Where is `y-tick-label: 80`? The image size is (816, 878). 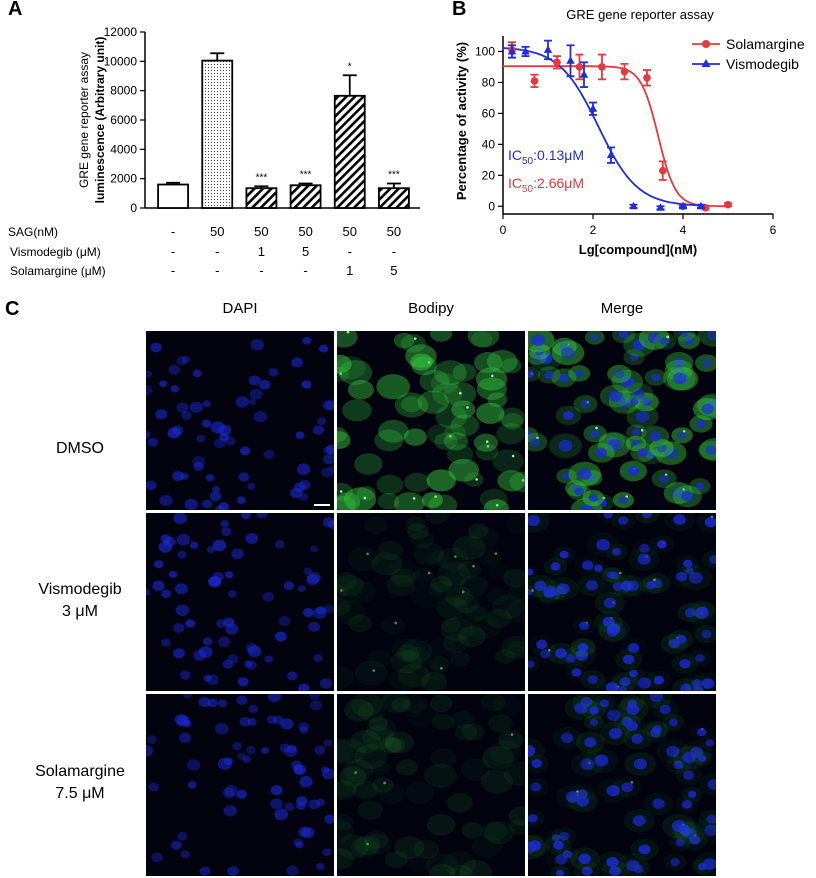
y-tick-label: 80 is located at coordinates (489, 82).